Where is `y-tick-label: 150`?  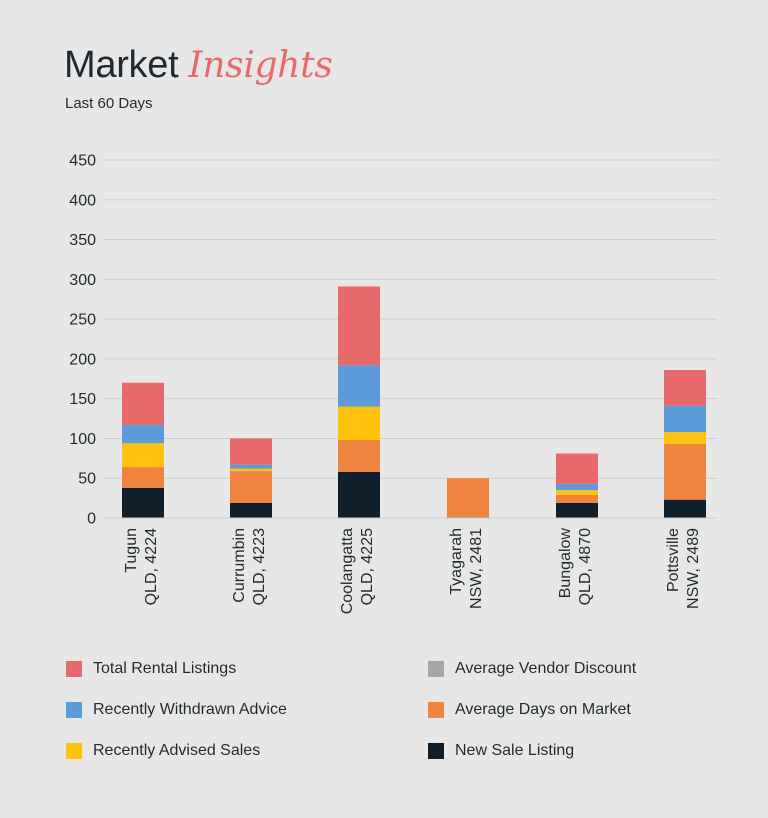 y-tick-label: 150 is located at coordinates (82, 399).